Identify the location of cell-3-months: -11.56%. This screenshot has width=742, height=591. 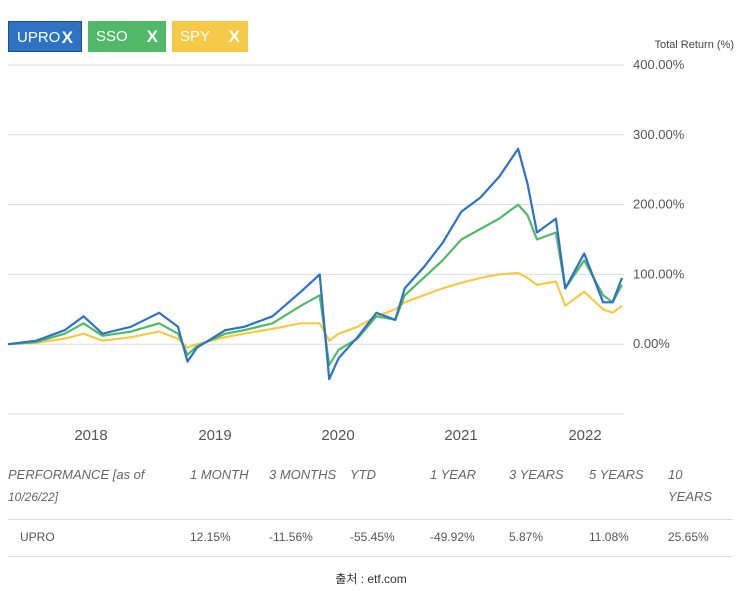
(291, 537).